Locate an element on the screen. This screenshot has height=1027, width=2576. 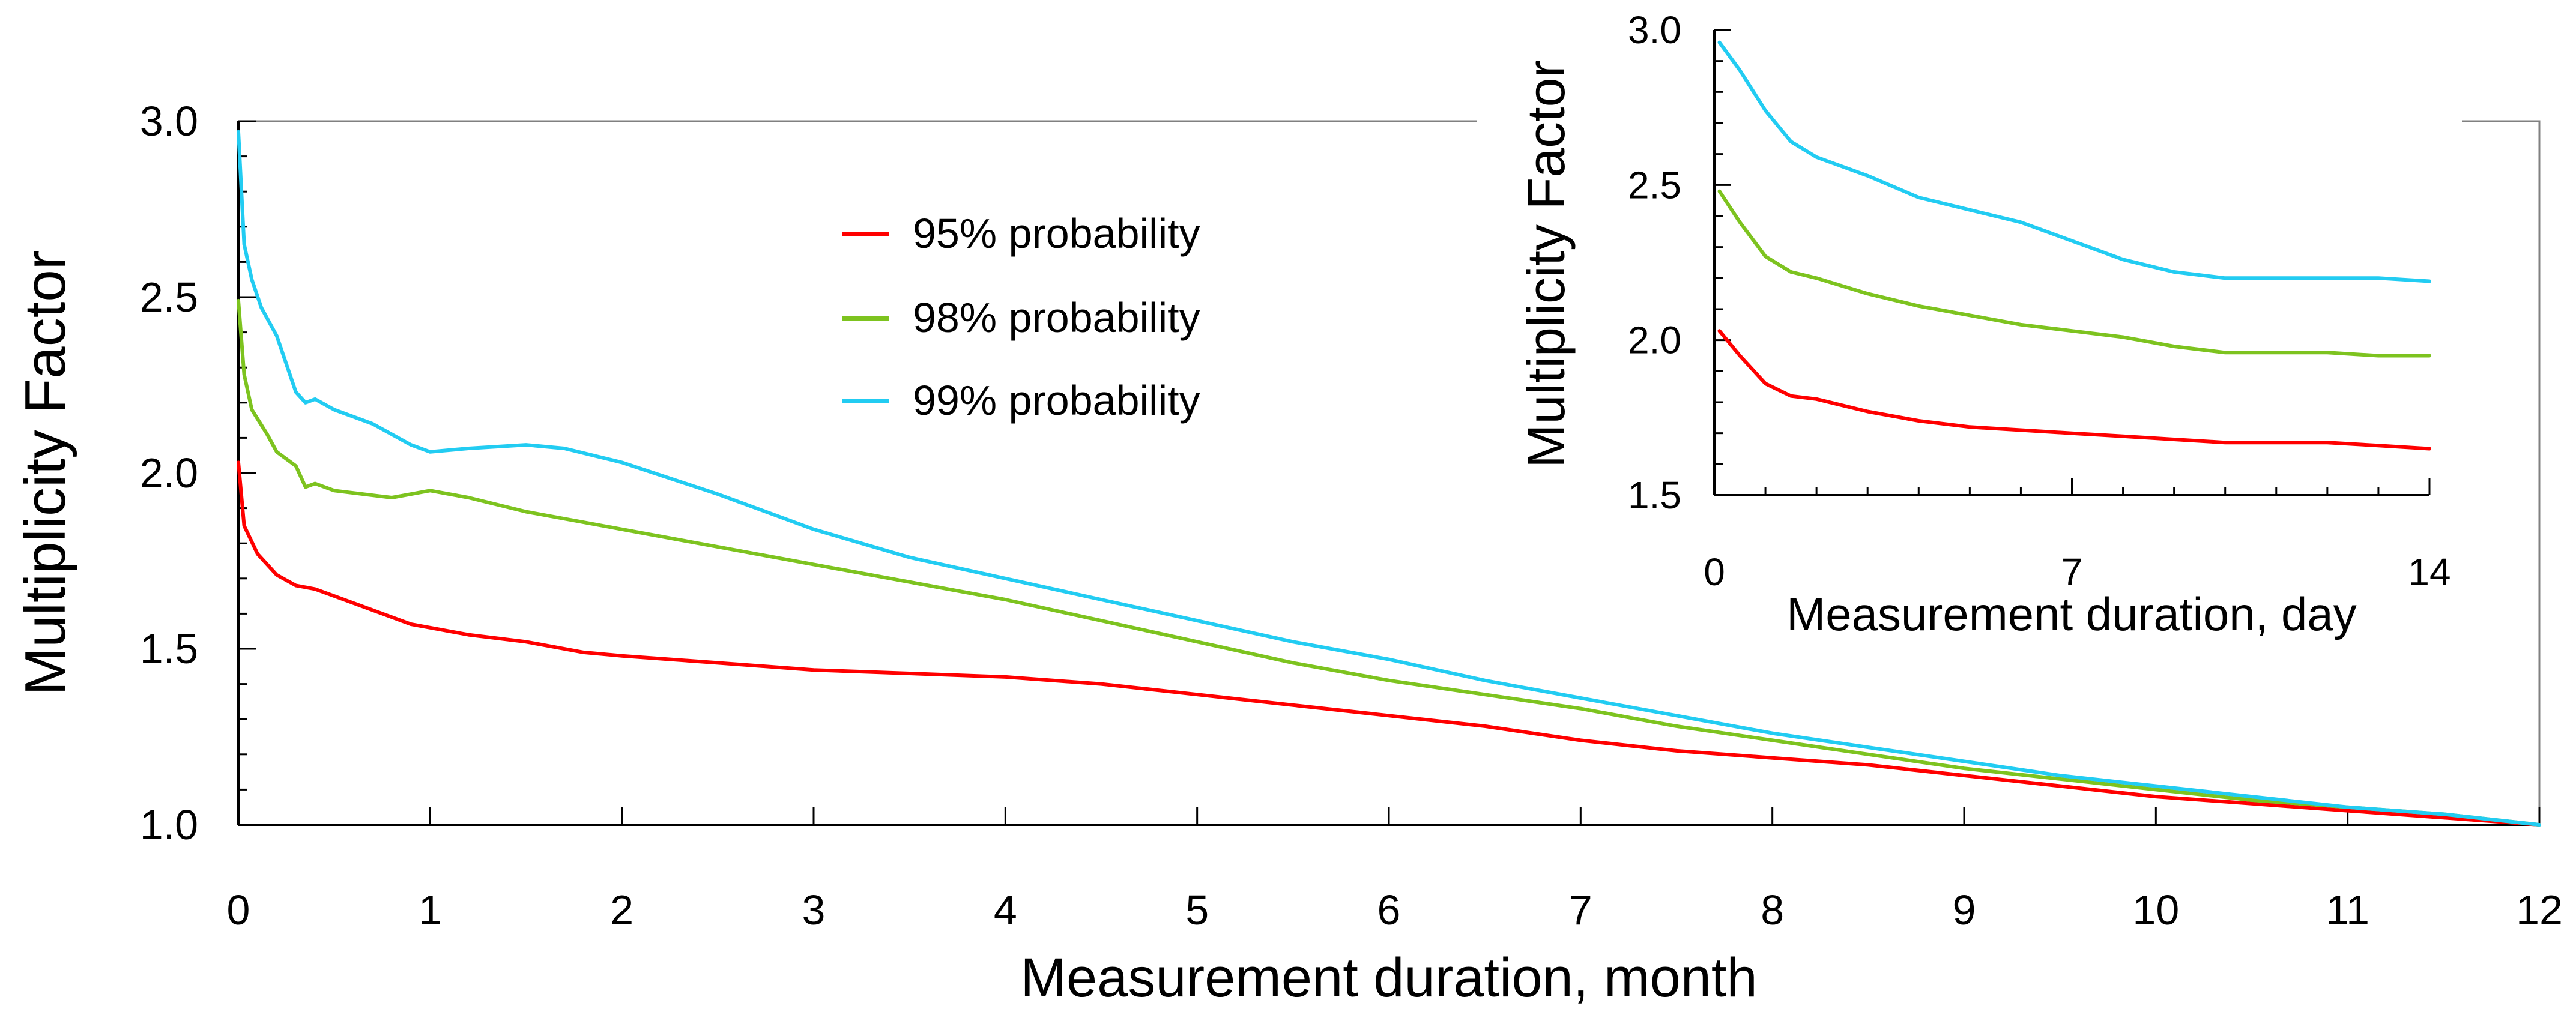
legend-item-99: 99% probability is located at coordinates (1021, 401).